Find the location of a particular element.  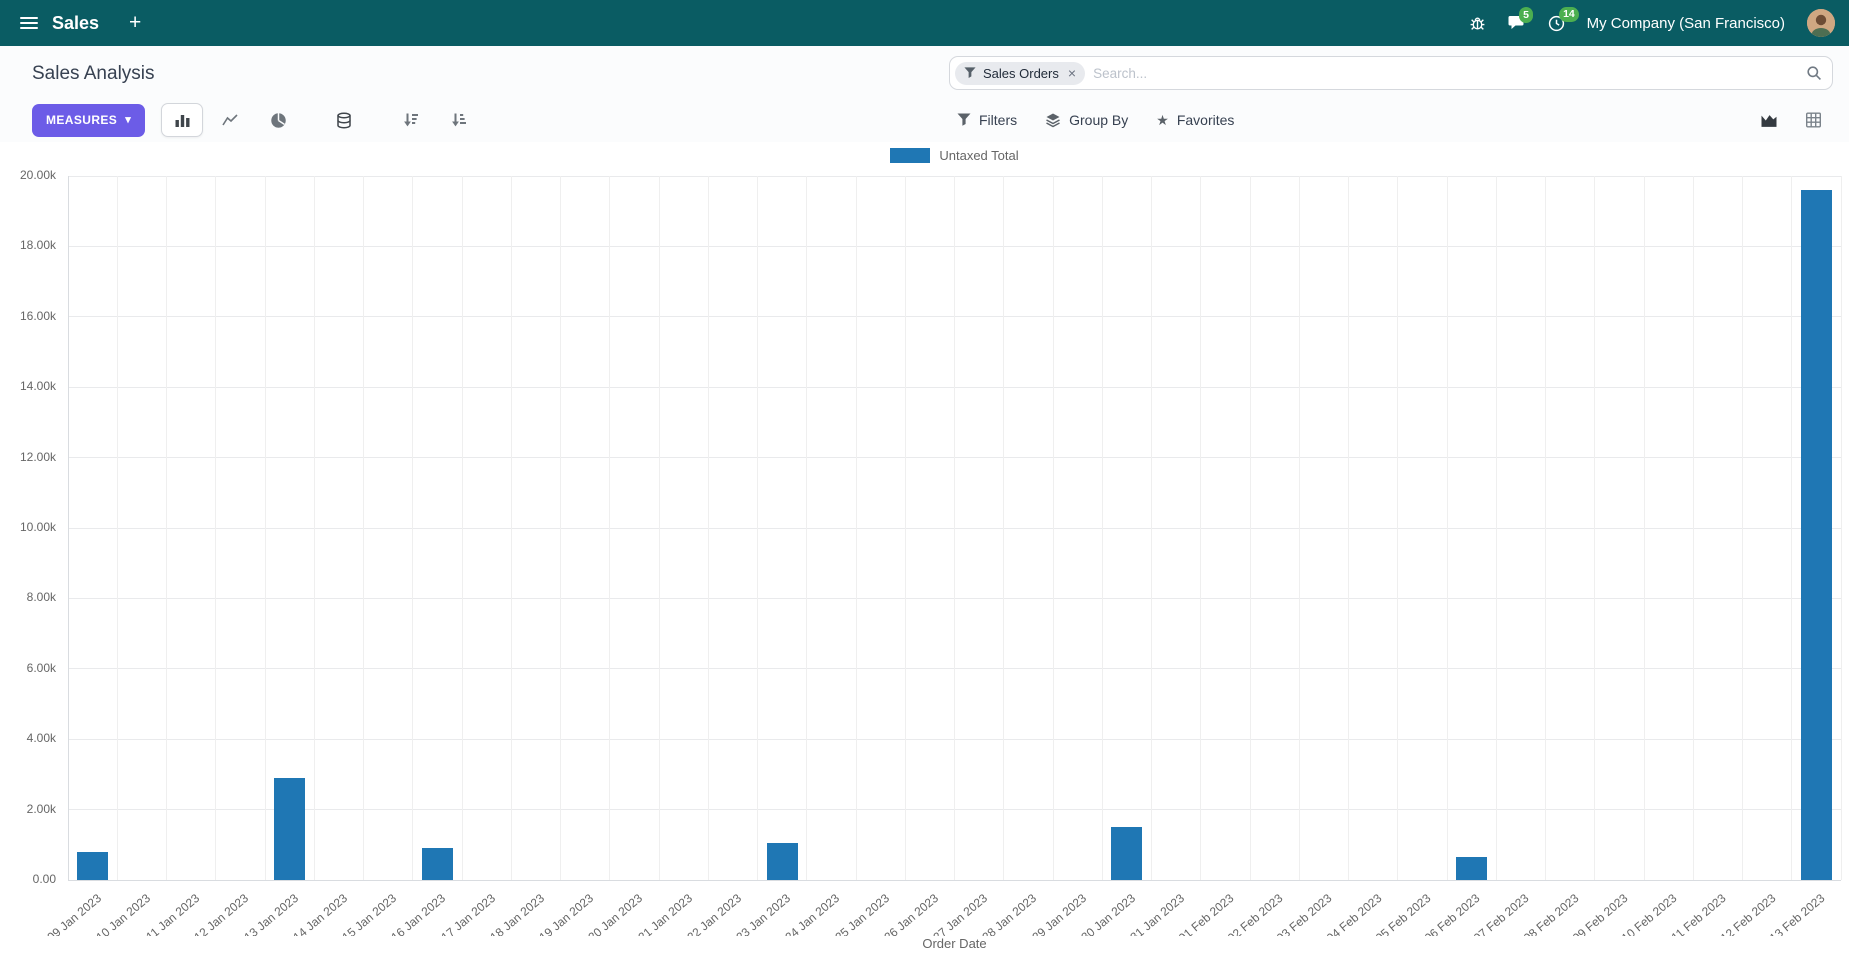

caret-down-icon: ▾ is located at coordinates (128, 119).